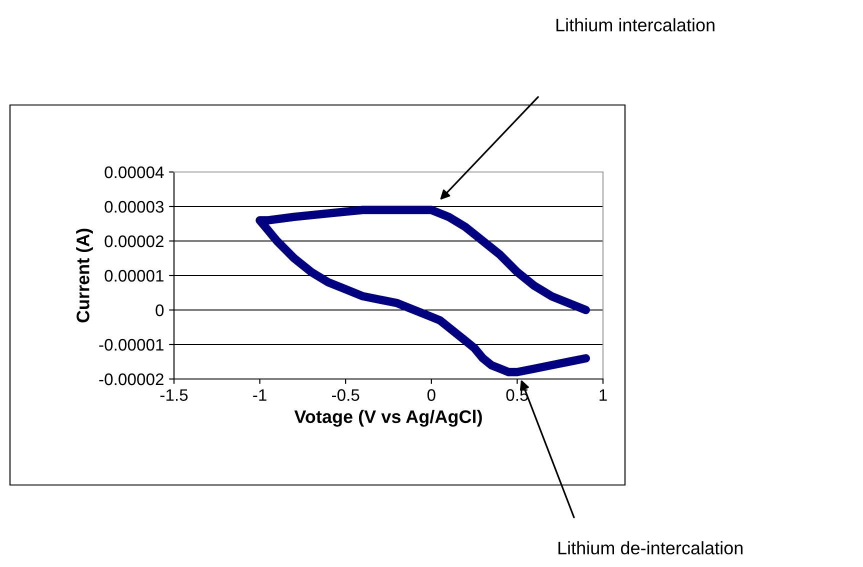 The image size is (863, 567). I want to click on y-tick-label: -0.00001, so click(131, 344).